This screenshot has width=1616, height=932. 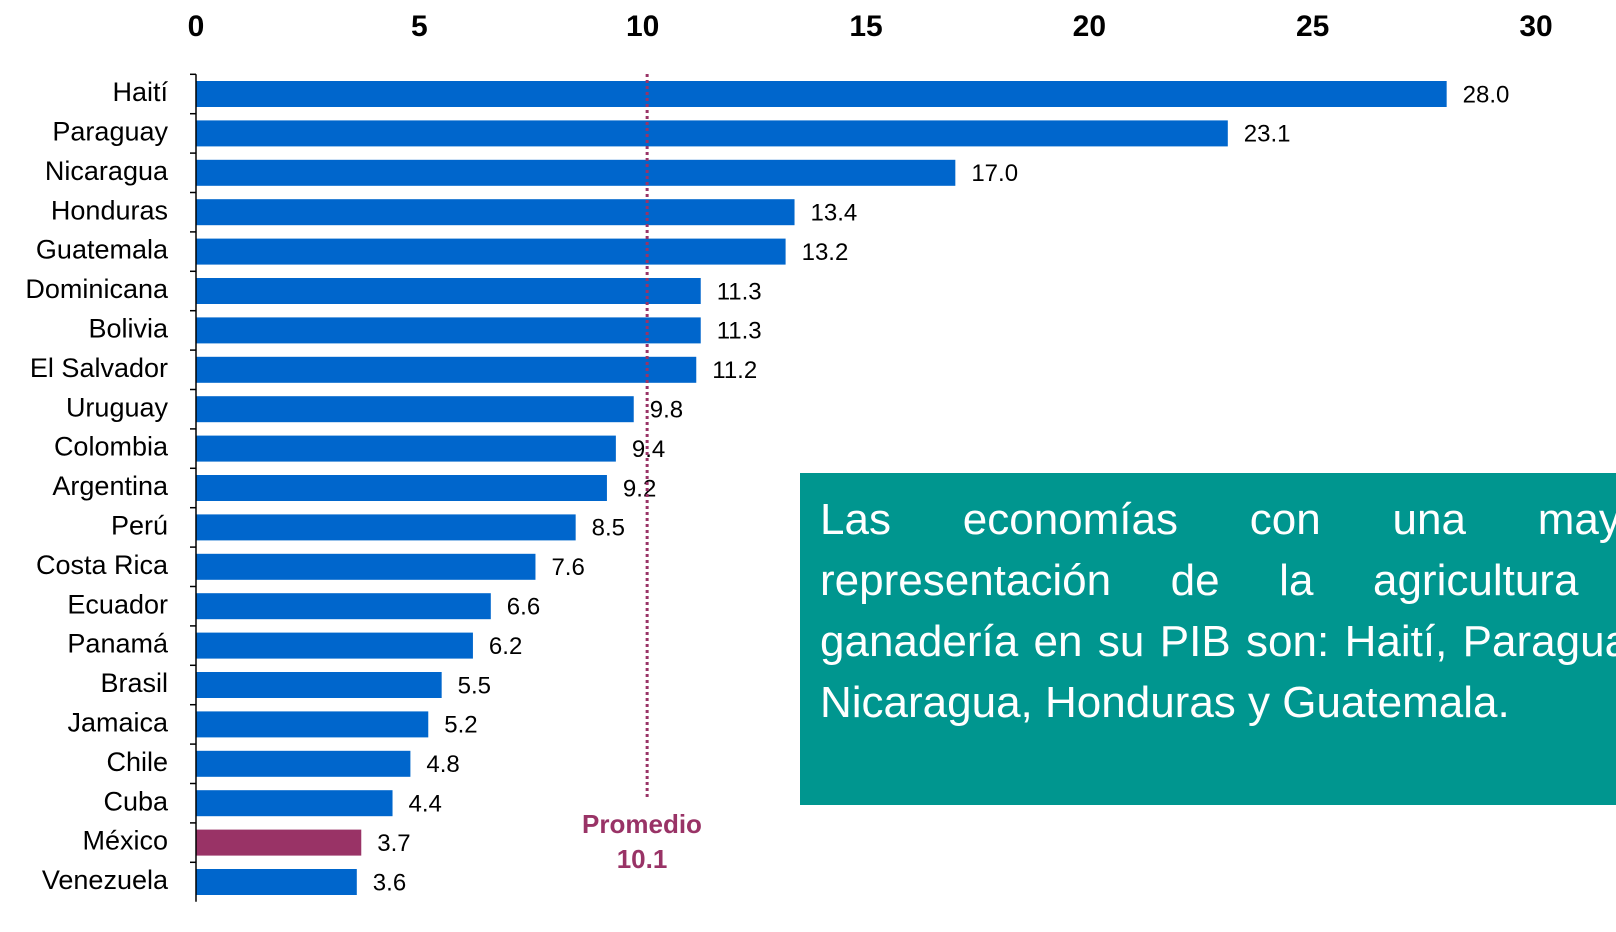 I want to click on value-label: 5.2, so click(x=460, y=725).